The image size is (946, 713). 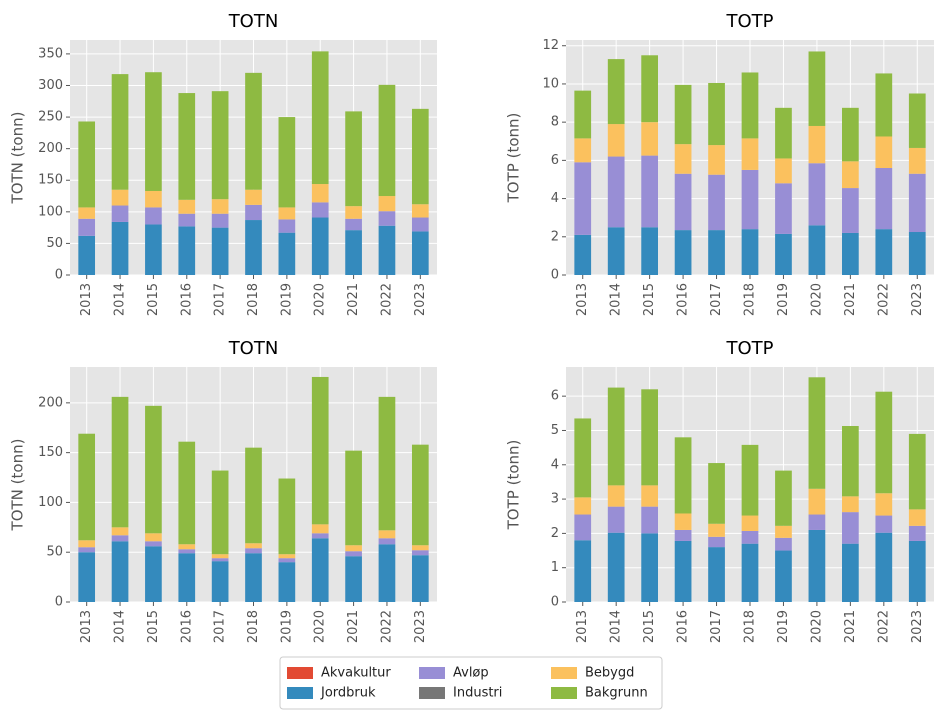 What do you see at coordinates (18, 485) in the screenshot?
I see `y-axis-label: TOTN (tonn)` at bounding box center [18, 485].